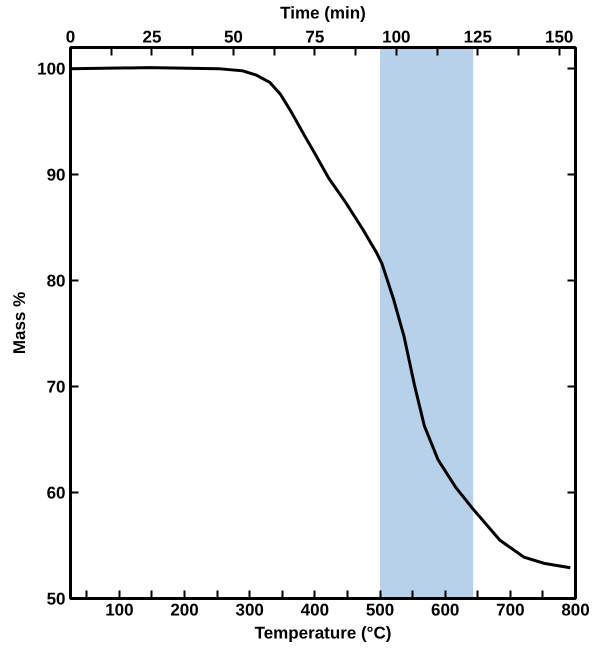 The image size is (607, 654). What do you see at coordinates (56, 387) in the screenshot?
I see `y-tick-label: 70` at bounding box center [56, 387].